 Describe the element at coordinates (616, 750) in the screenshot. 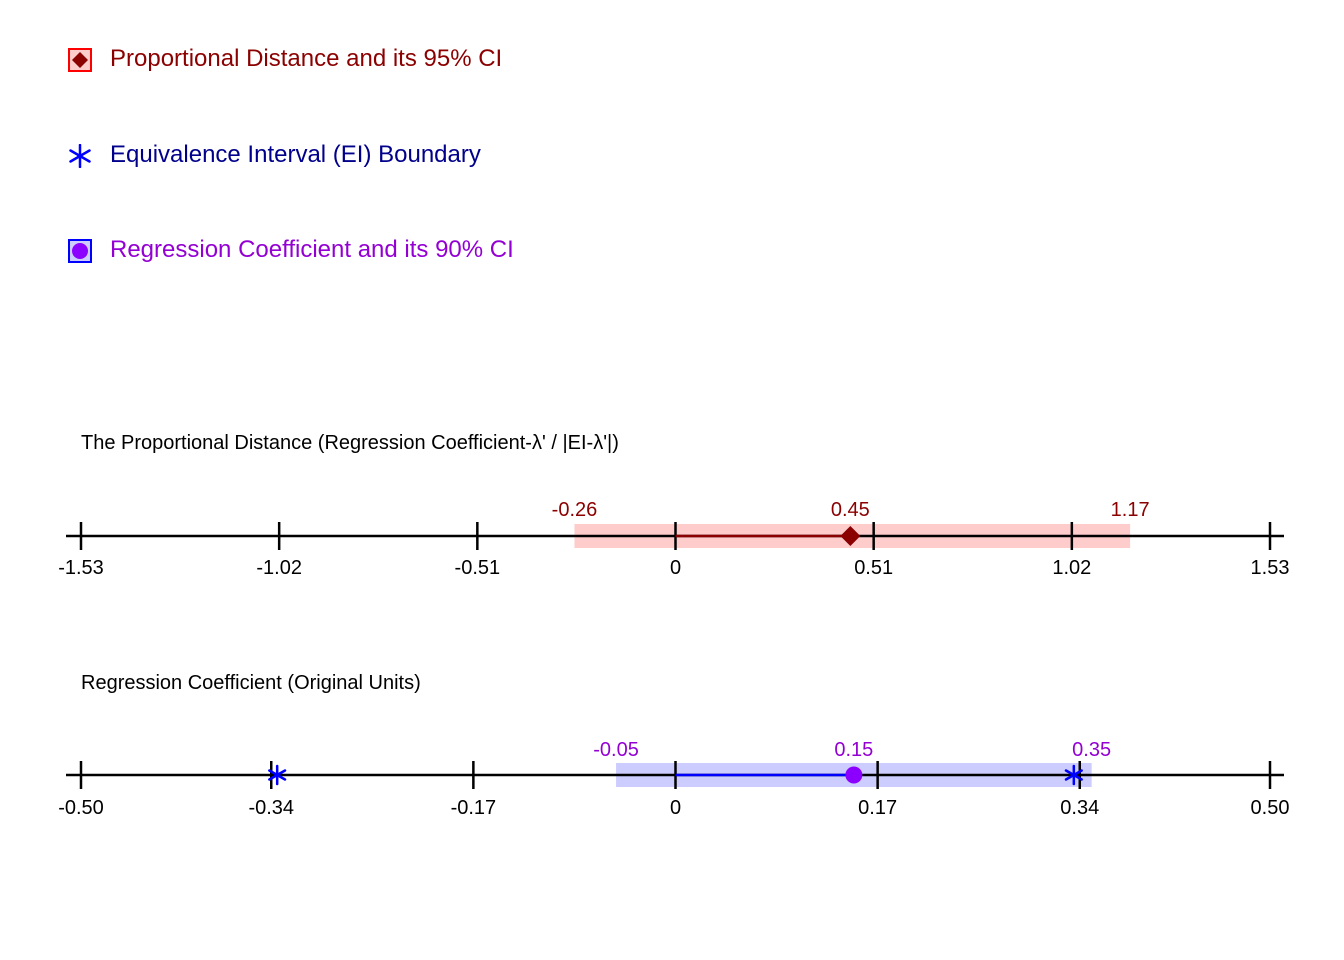

I see `value-label-lower: -0.05` at that location.